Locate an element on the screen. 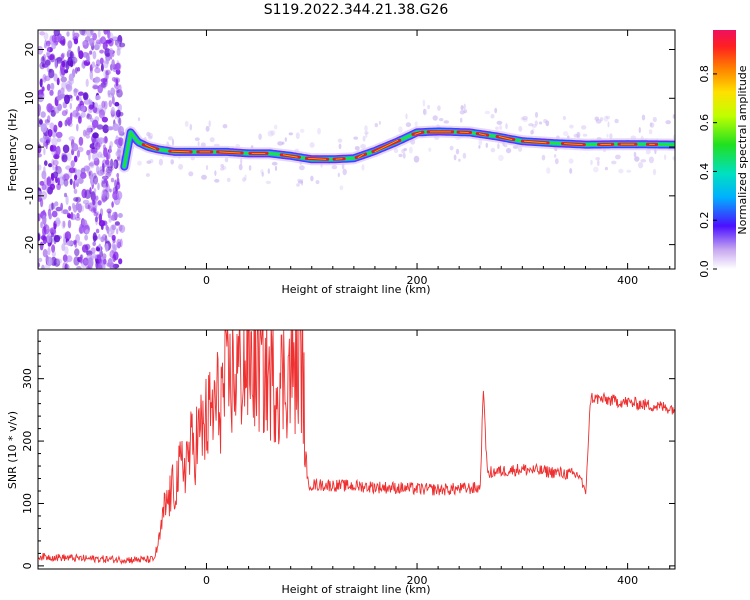 The height and width of the screenshot is (600, 750). colorbar-tick-label: 0.2 is located at coordinates (704, 220).